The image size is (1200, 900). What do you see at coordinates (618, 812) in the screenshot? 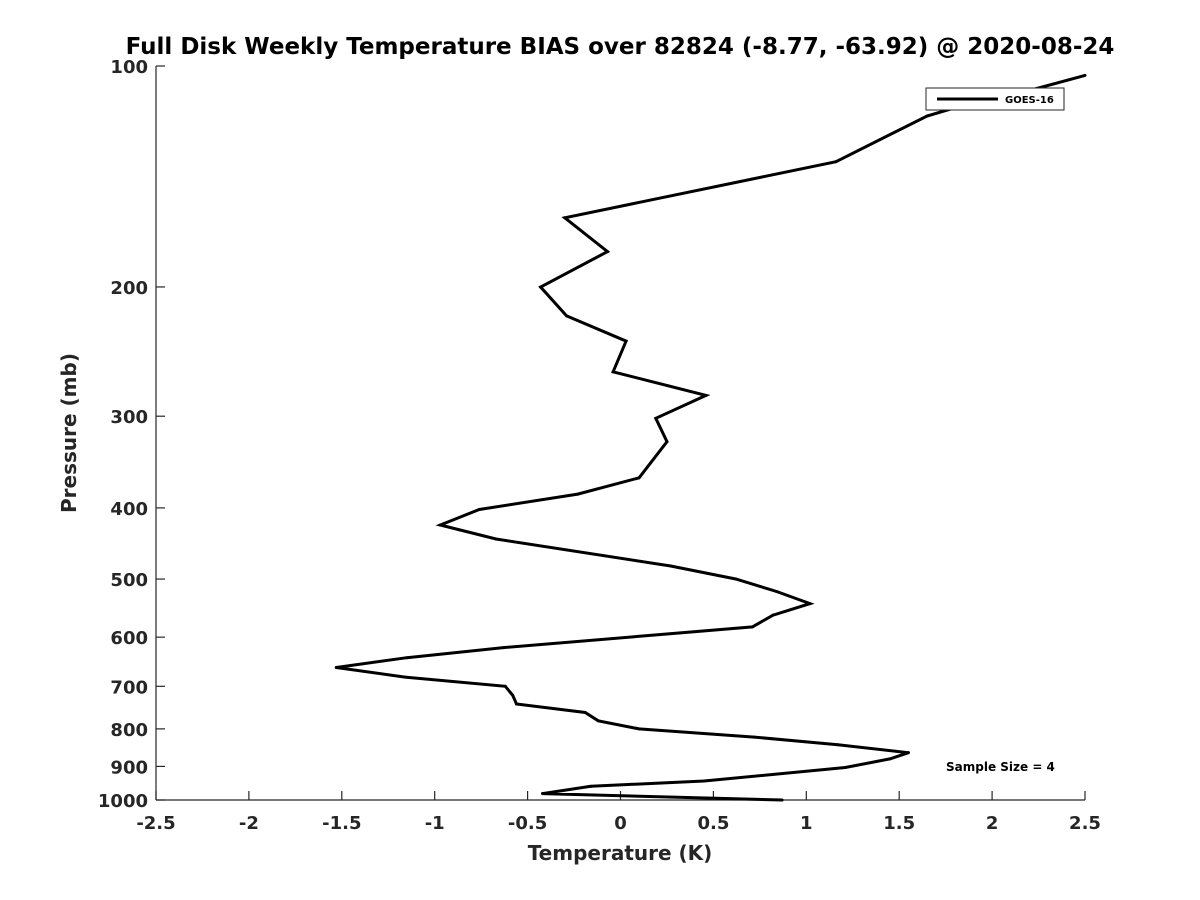
I see `x-ticks: -2.5 -2 -1.5 -1 -0.5 0 0.5 1 1.5 2 2.5` at bounding box center [618, 812].